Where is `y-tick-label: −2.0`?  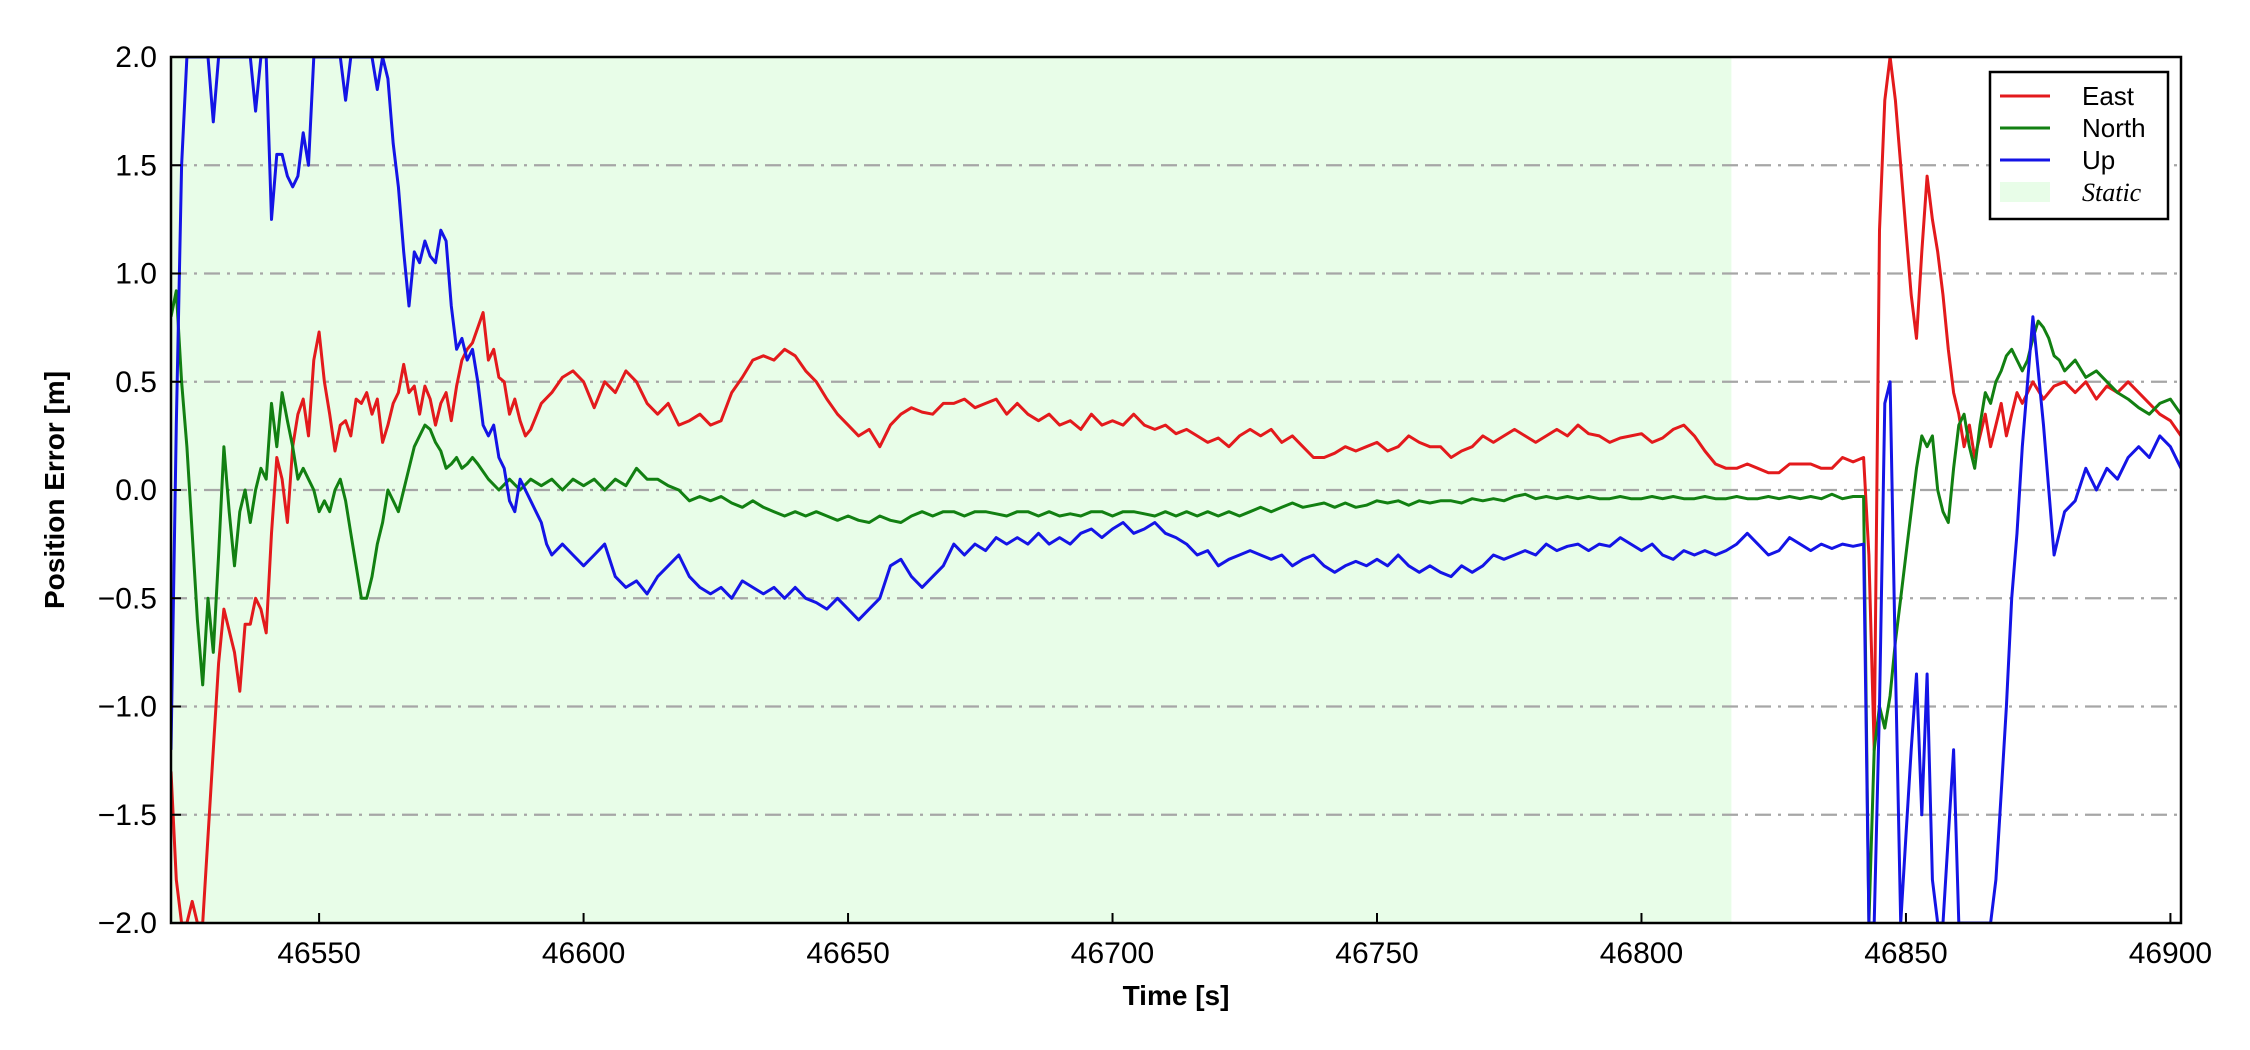 y-tick-label: −2.0 is located at coordinates (127, 923).